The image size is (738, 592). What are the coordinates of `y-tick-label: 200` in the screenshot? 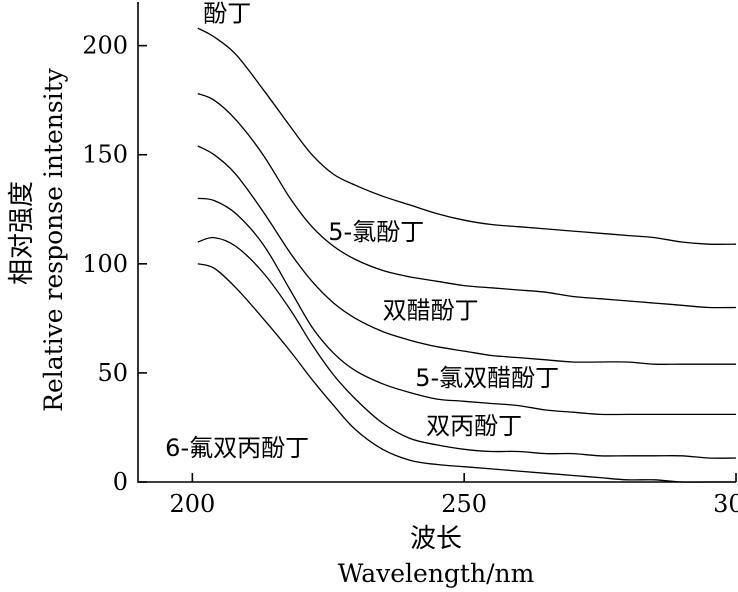 It's located at (105, 46).